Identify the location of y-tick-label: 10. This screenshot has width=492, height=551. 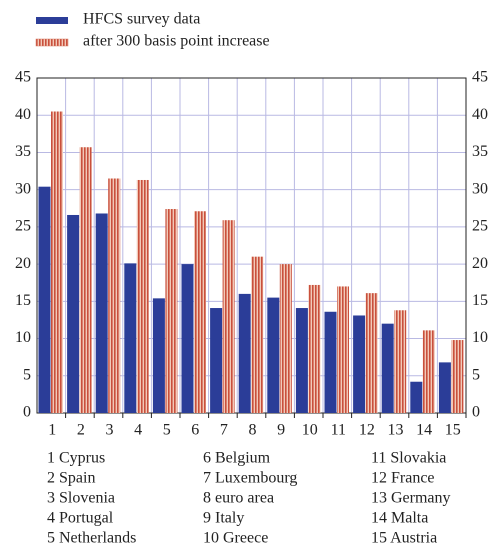
(23, 337).